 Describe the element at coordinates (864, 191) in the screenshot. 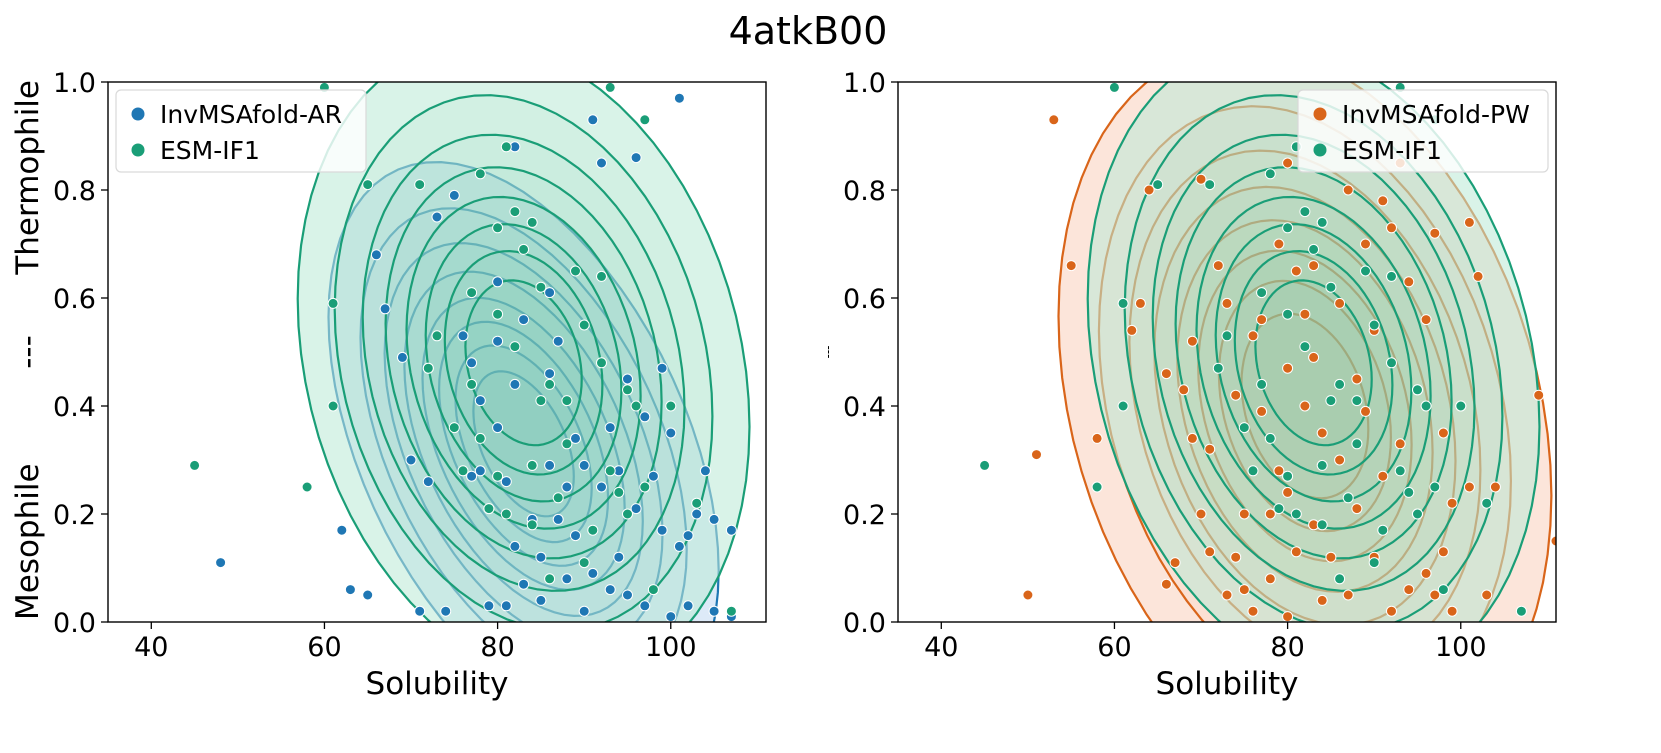

I see `y-tick-label: 0.8` at that location.